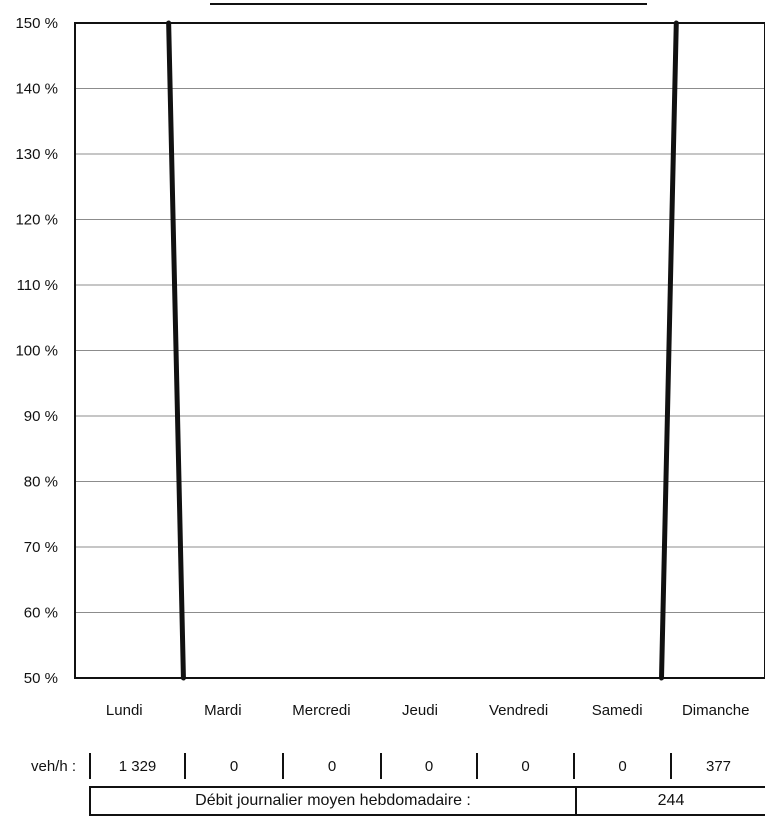 Image resolution: width=765 pixels, height=817 pixels. Describe the element at coordinates (41, 416) in the screenshot. I see `y-tick-label: 90 %` at that location.